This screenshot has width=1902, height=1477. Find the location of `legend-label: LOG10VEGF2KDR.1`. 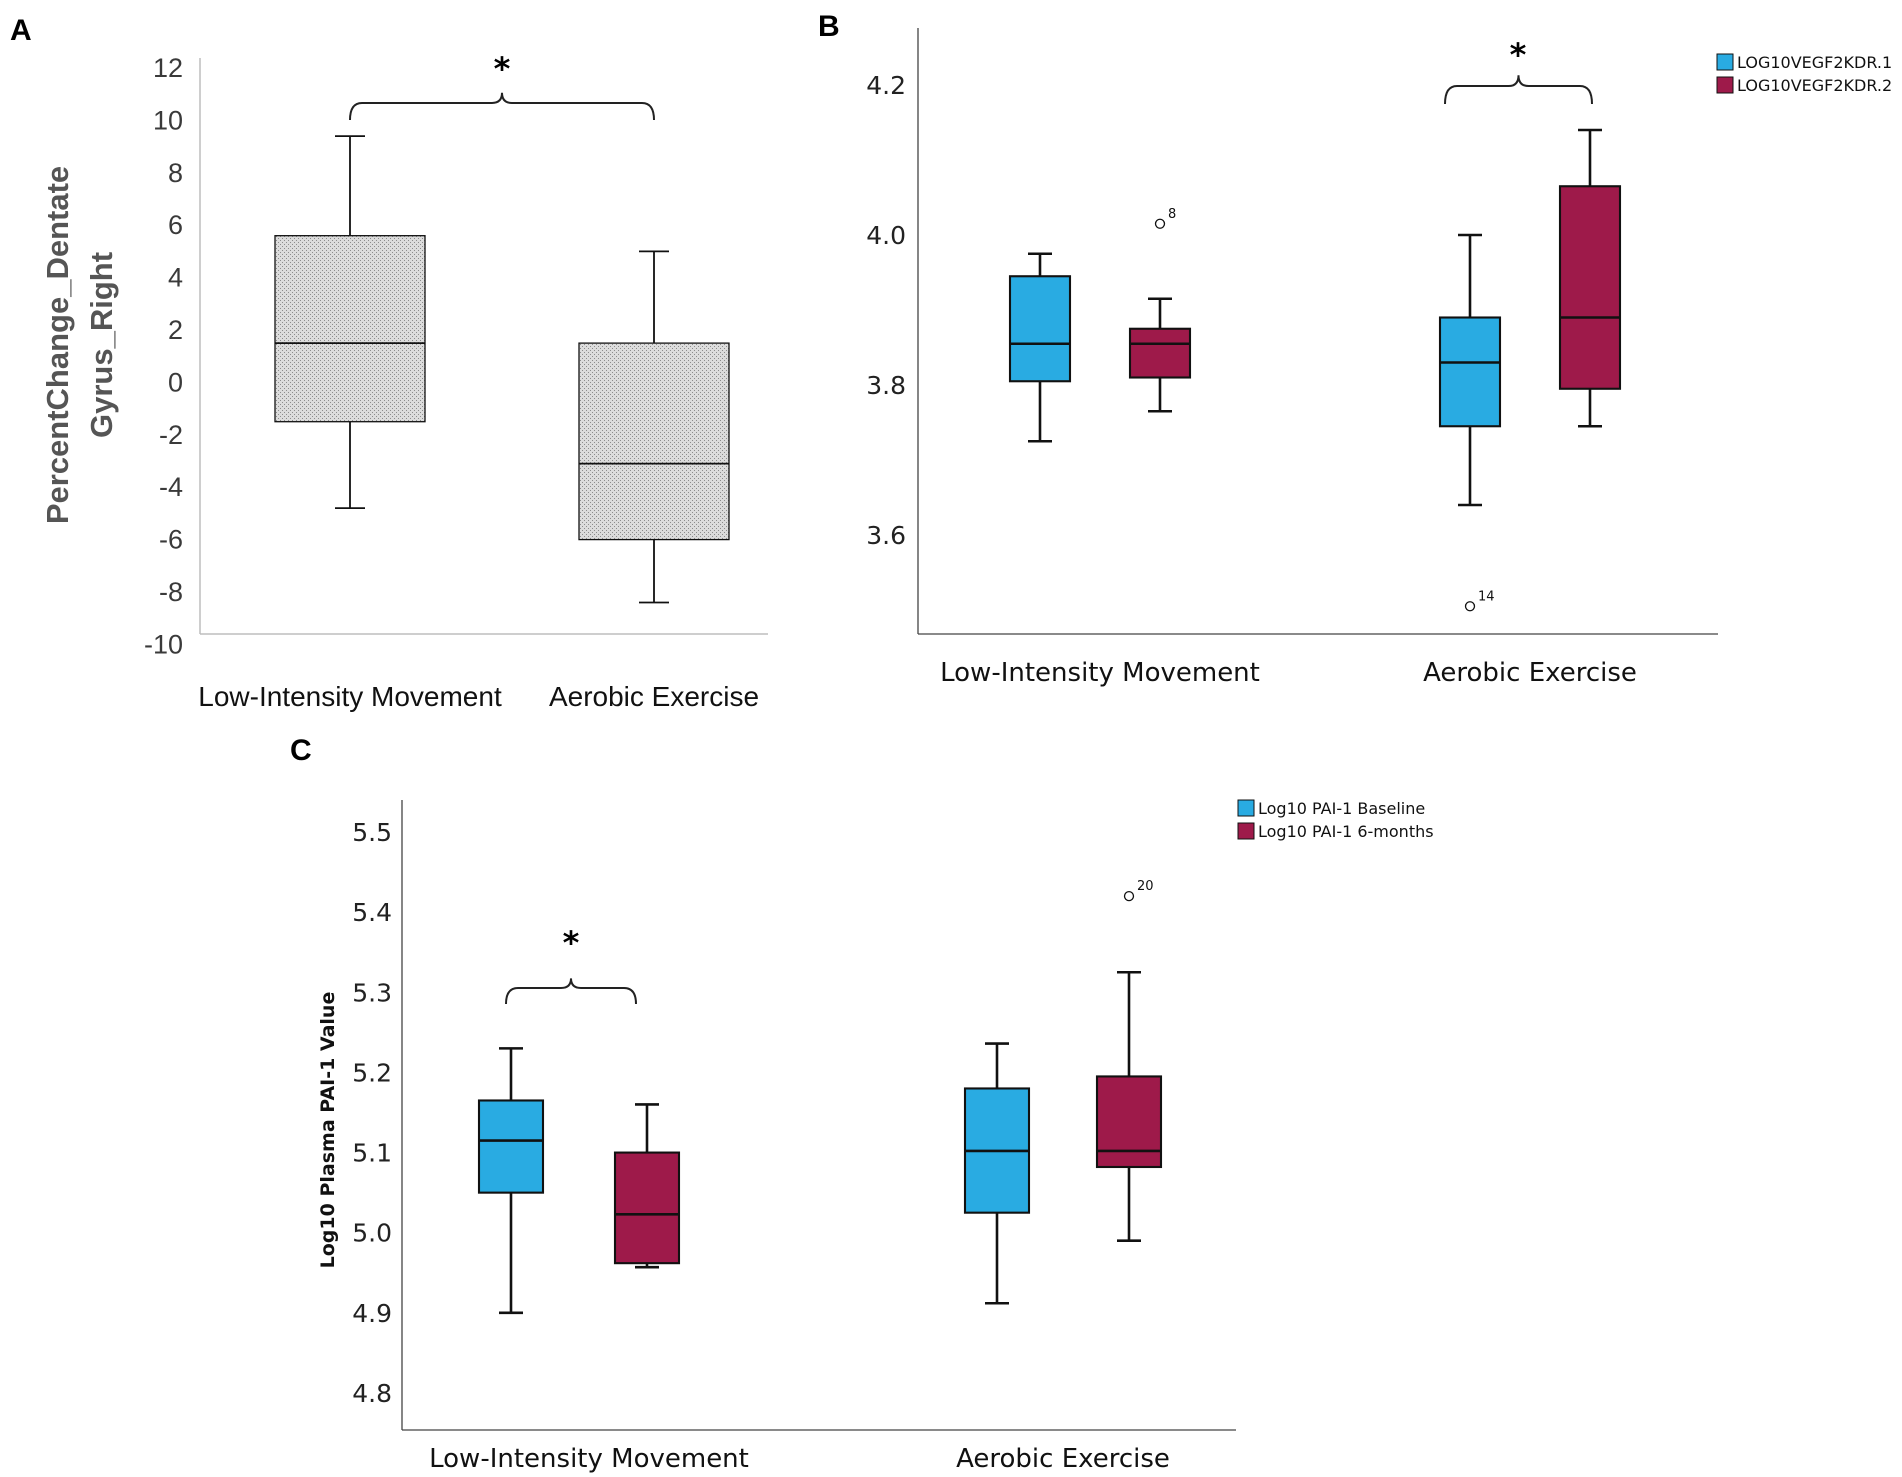

legend-label: LOG10VEGF2KDR.1 is located at coordinates (1814, 62).